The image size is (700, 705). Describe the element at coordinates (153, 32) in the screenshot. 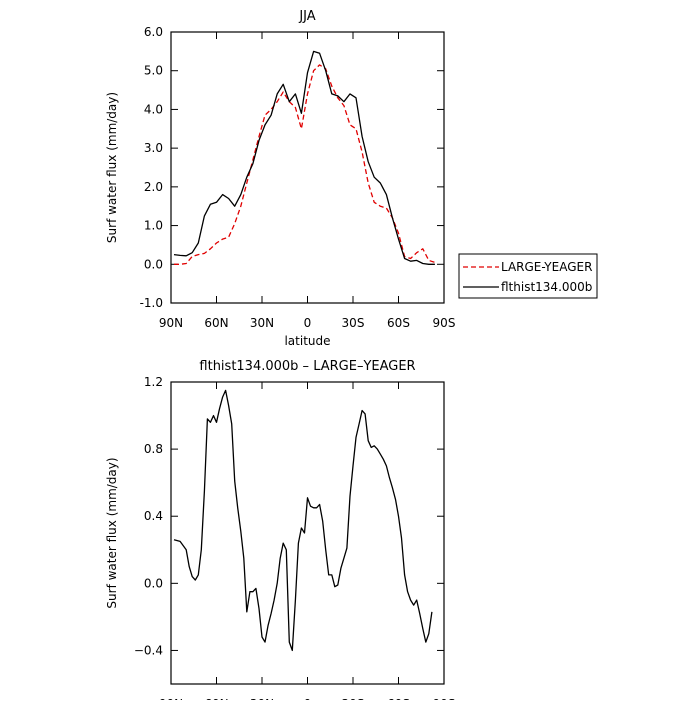

I see `panel-top-y-tick-label: 6.0` at that location.